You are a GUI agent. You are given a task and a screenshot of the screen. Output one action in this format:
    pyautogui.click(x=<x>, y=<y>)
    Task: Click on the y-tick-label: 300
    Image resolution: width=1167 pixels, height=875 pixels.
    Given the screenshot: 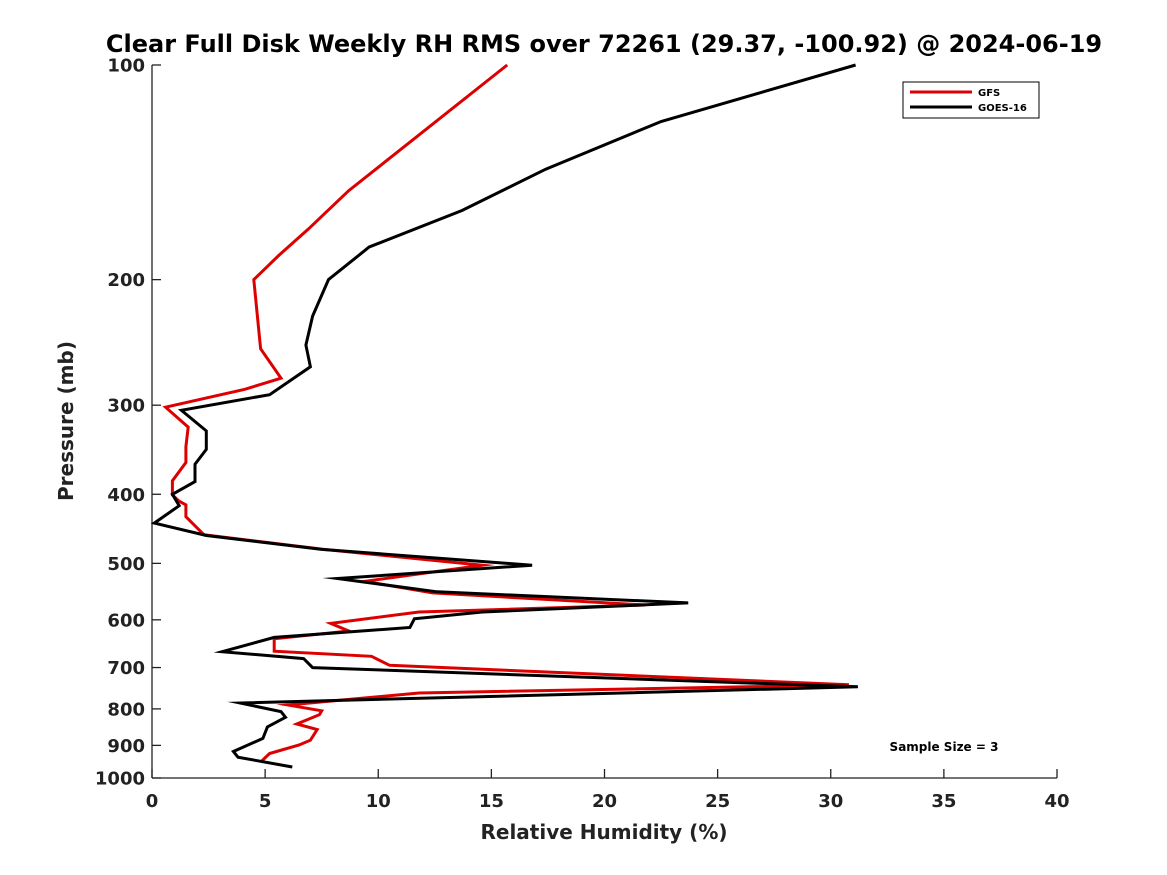 What is the action you would take?
    pyautogui.click(x=126, y=406)
    